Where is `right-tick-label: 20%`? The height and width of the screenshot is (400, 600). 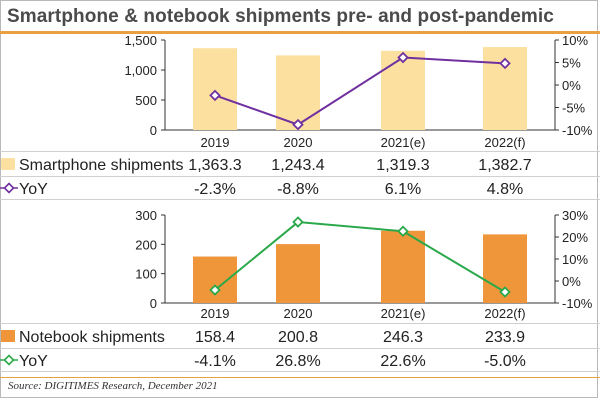
right-tick-label: 20% is located at coordinates (575, 237).